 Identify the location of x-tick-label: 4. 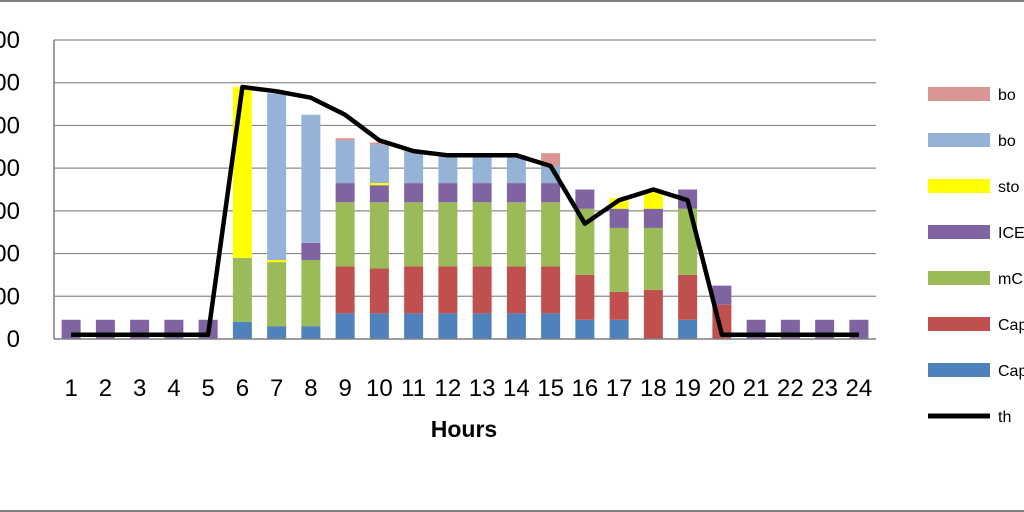
(173, 388).